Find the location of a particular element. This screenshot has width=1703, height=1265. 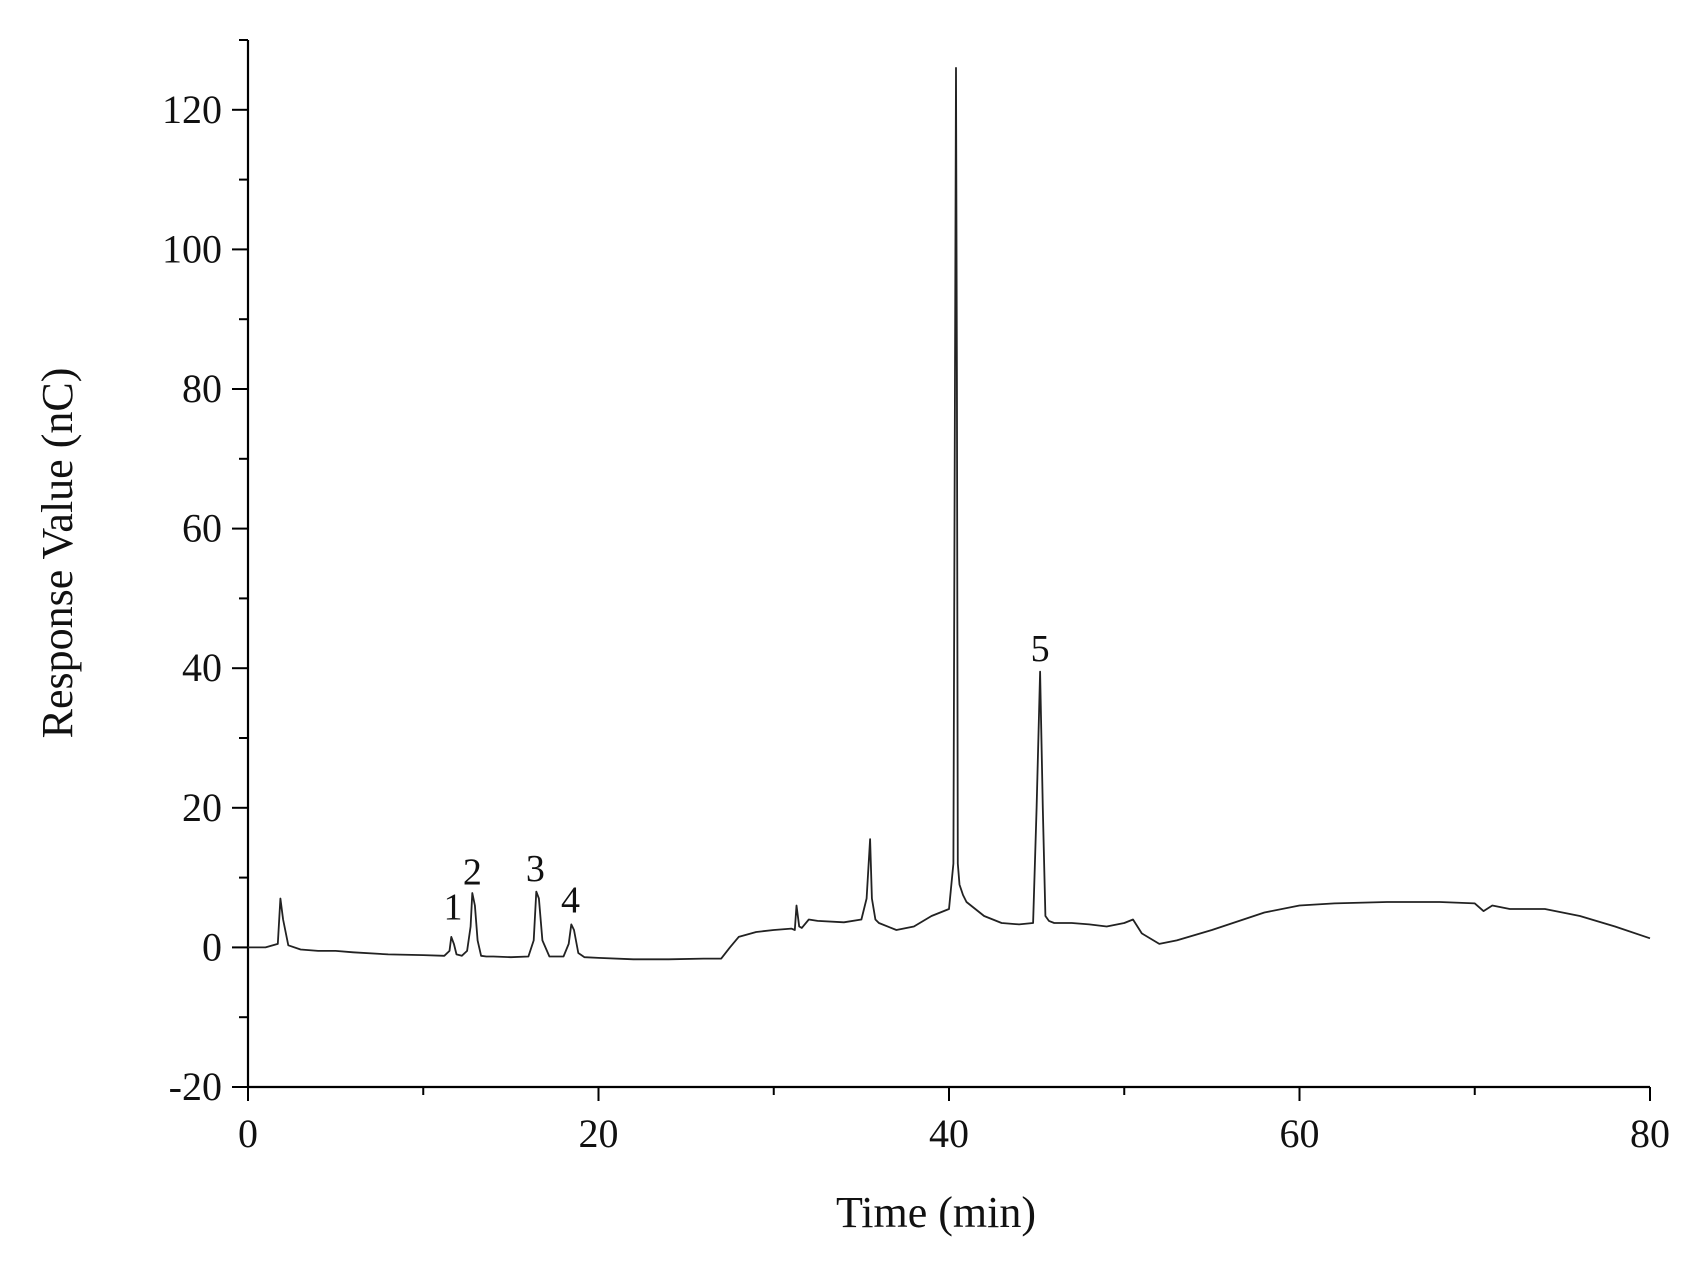

peak-annotations: 12 34 5 is located at coordinates (747, 778).